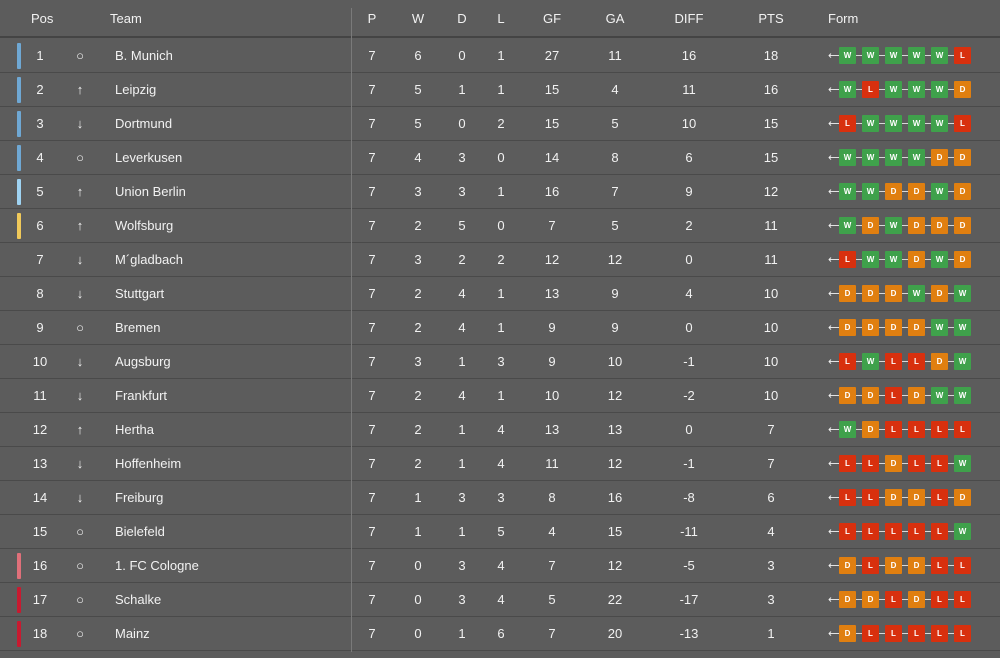 The height and width of the screenshot is (658, 1000). What do you see at coordinates (689, 361) in the screenshot?
I see `goal-diff-cell: -1` at bounding box center [689, 361].